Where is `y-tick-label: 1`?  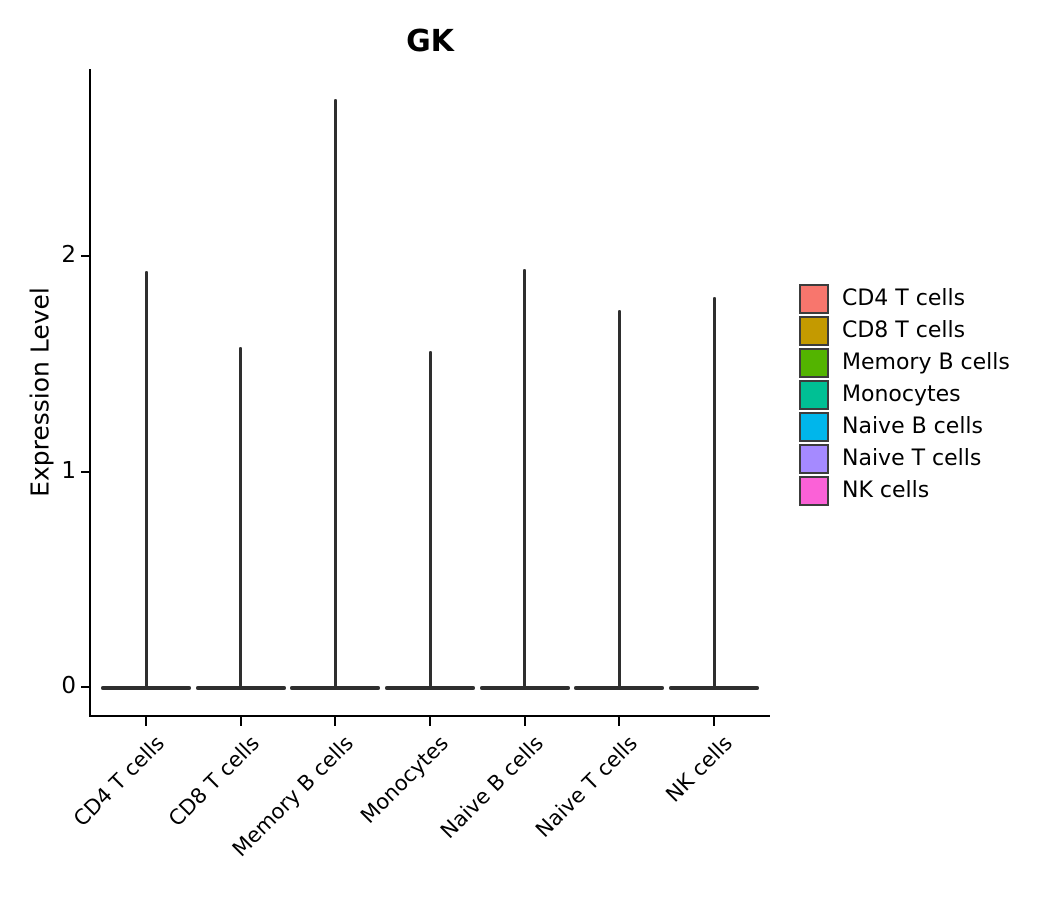
y-tick-label: 1 is located at coordinates (68, 470).